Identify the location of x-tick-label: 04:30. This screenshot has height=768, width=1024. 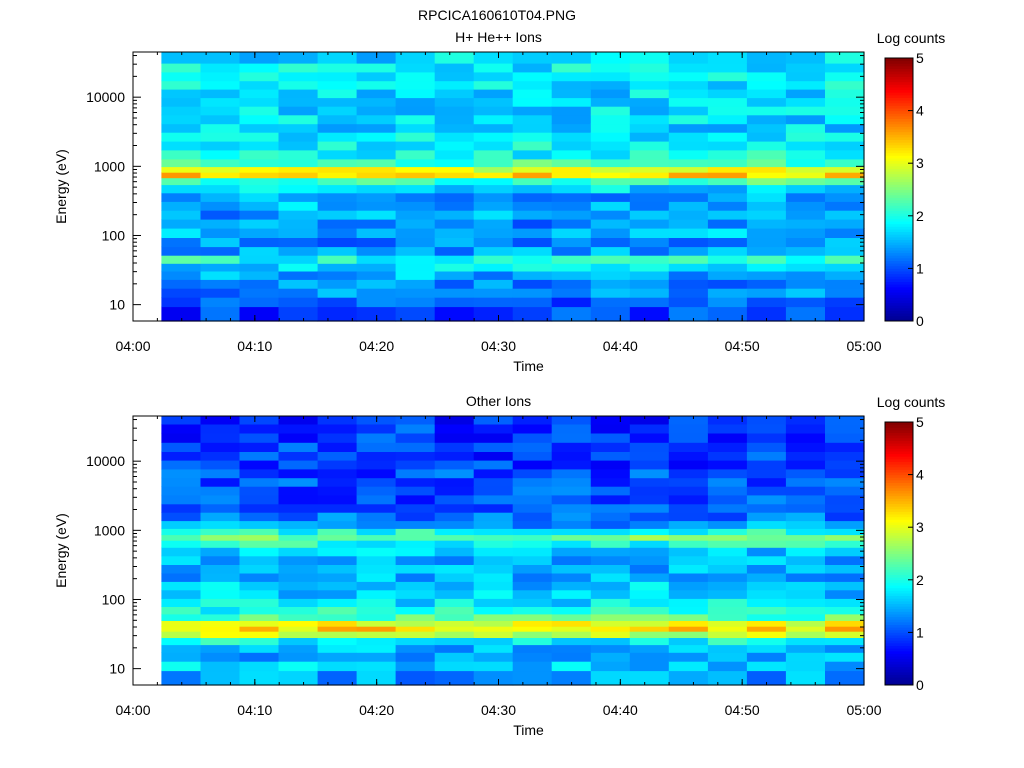
(498, 346).